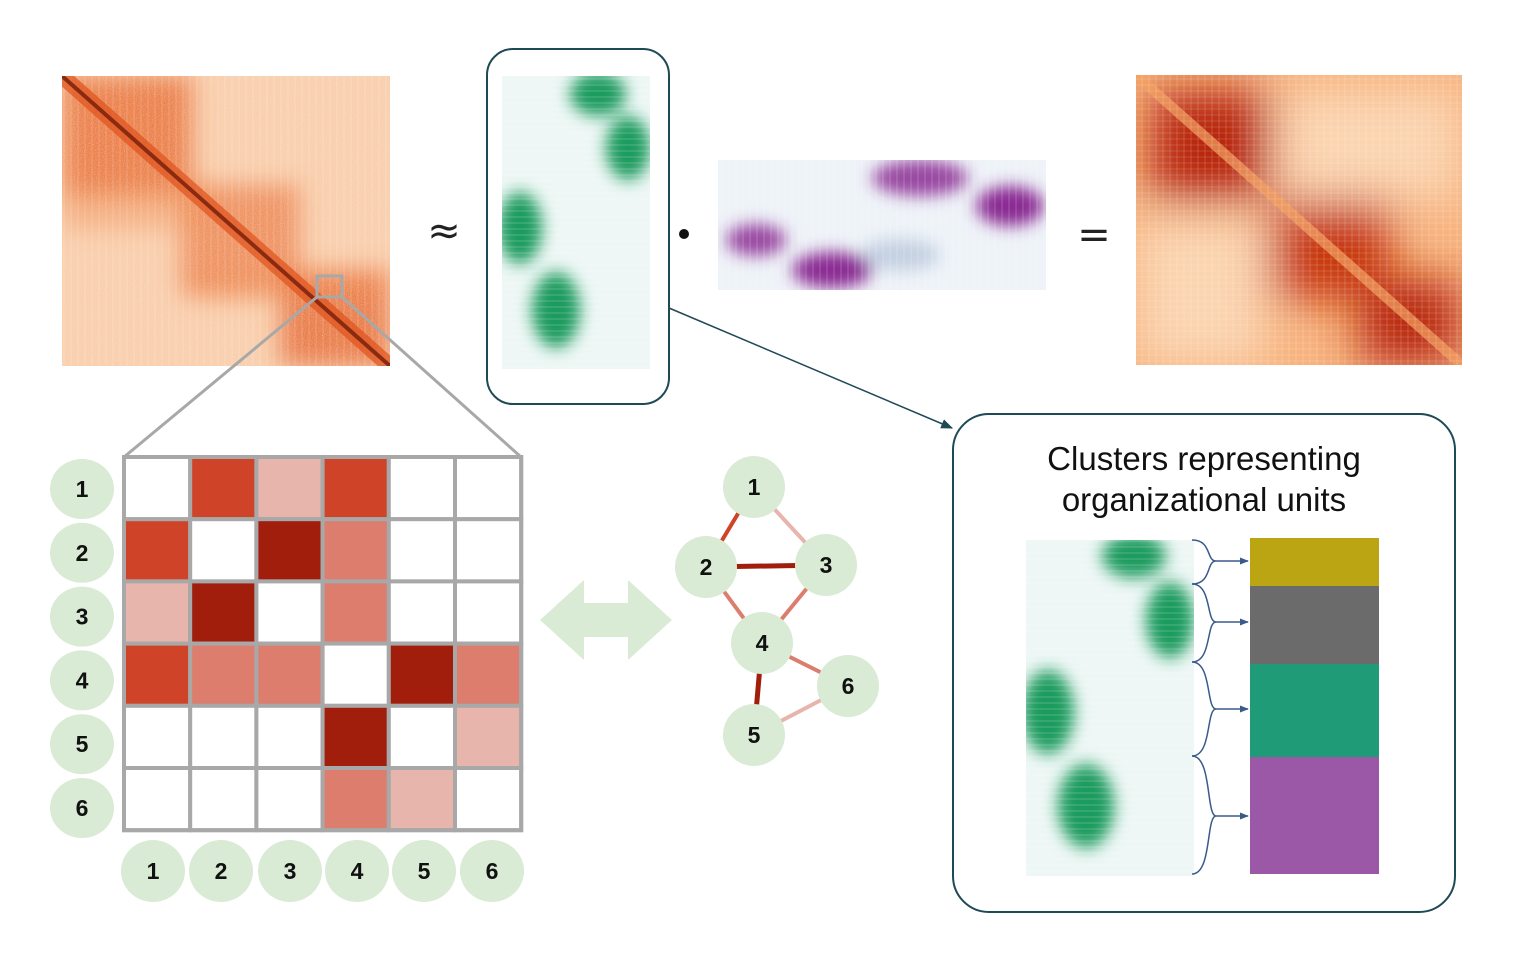 Image resolution: width=1538 pixels, height=962 pixels. I want to click on approx-symbol: ≈, so click(444, 231).